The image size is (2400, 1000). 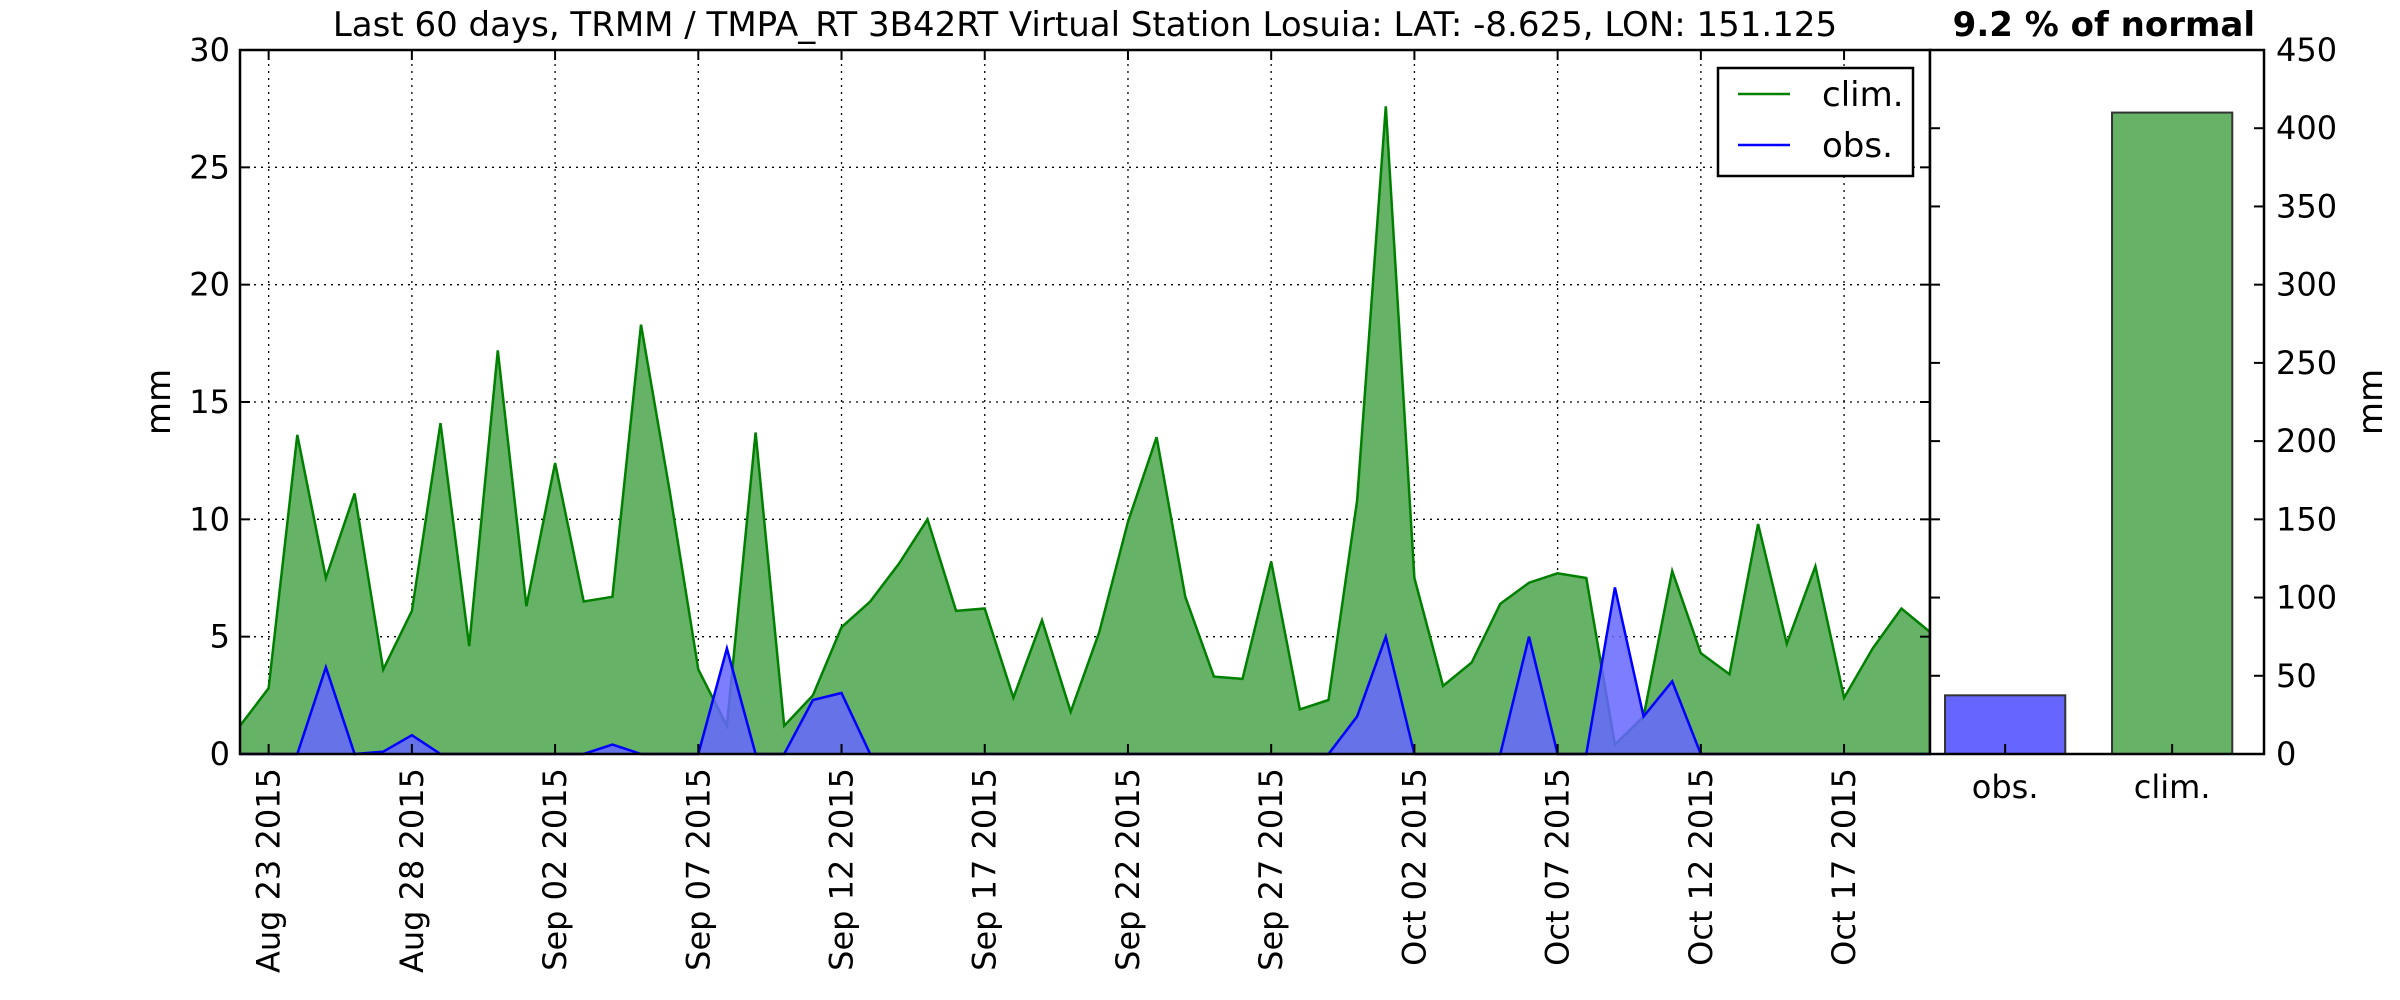 I want to click on bar-y-ticks: 0 50 100 150 200 250 300 350 400 450, so click(x=2133, y=402).